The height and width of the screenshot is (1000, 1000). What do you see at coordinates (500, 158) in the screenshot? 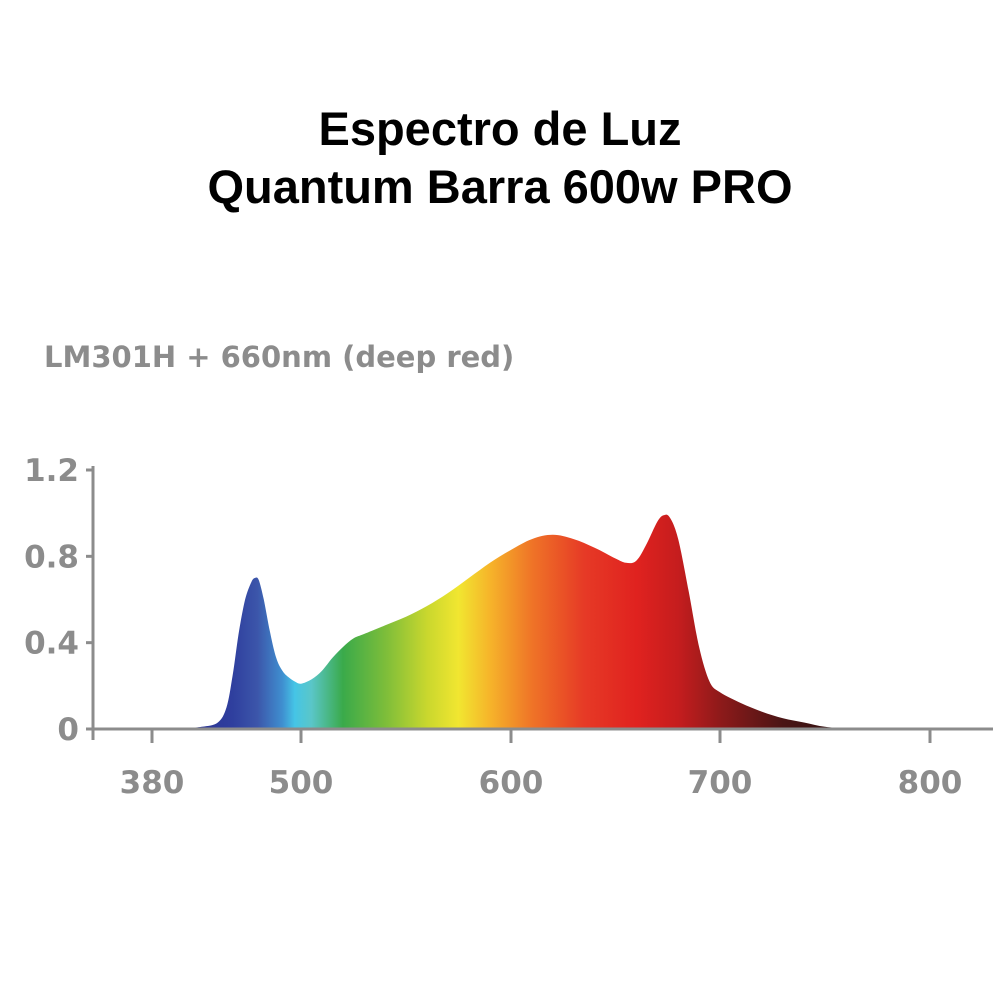
I see `chart-title: Espectro de Luz Quantum Barra 600w PRO` at bounding box center [500, 158].